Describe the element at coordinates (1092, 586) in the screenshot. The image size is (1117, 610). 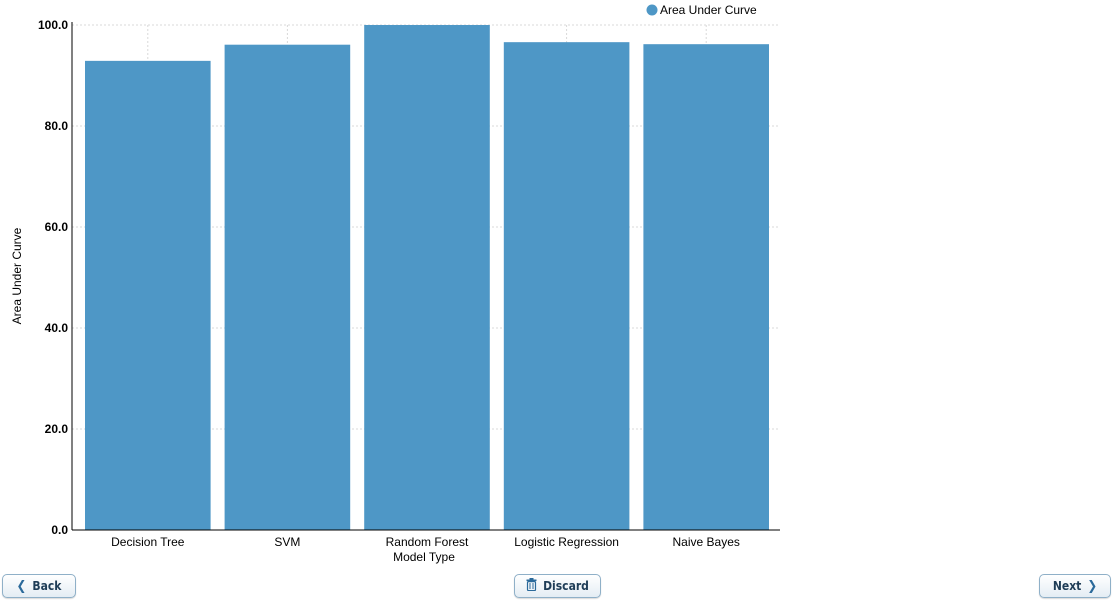
I see `chevron-right-icon: ❯` at that location.